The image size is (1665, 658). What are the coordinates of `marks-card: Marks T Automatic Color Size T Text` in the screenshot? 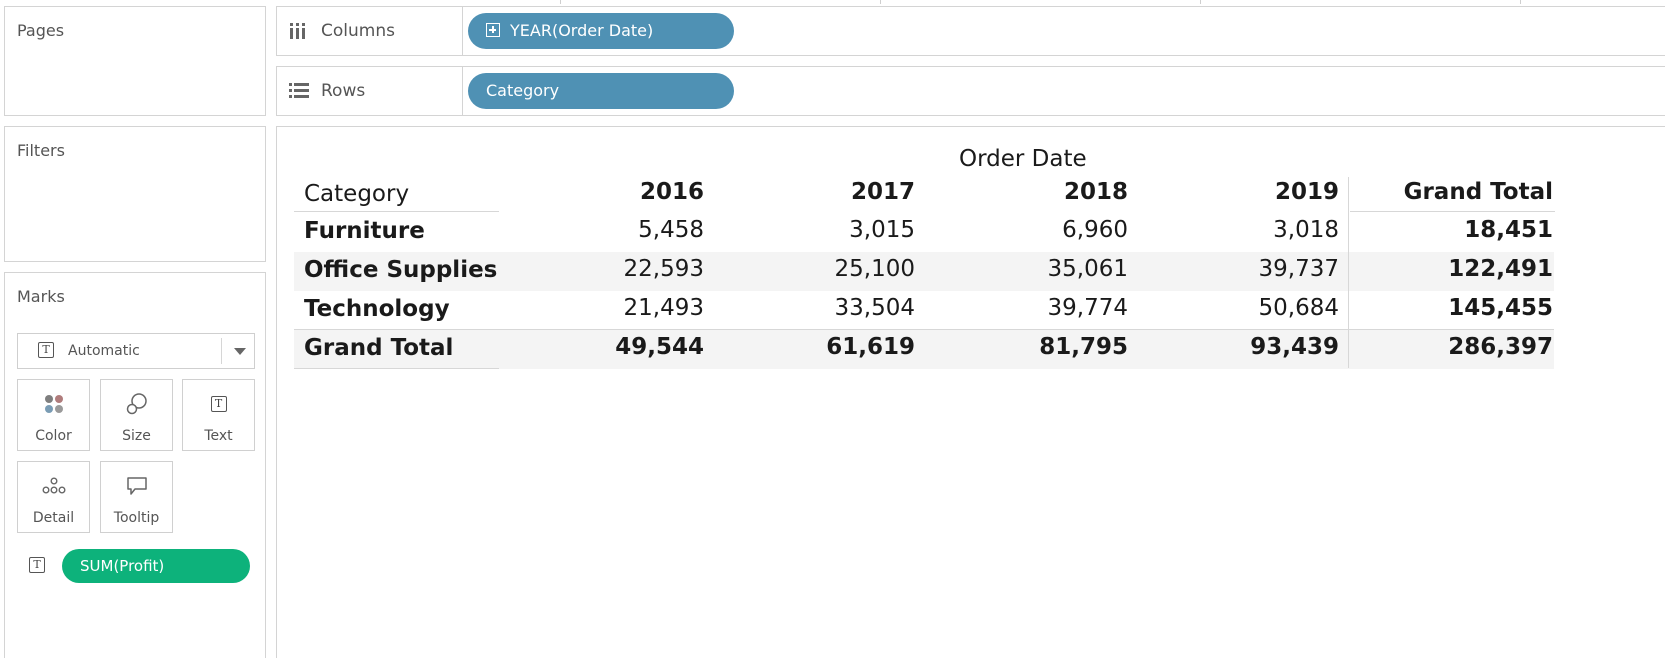 It's located at (135, 465).